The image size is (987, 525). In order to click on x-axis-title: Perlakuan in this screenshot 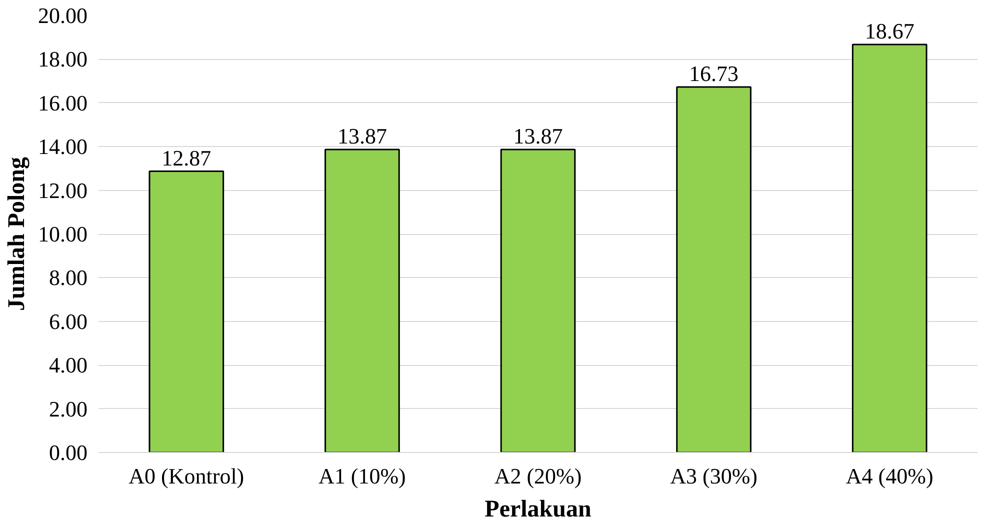, I will do `click(538, 509)`.